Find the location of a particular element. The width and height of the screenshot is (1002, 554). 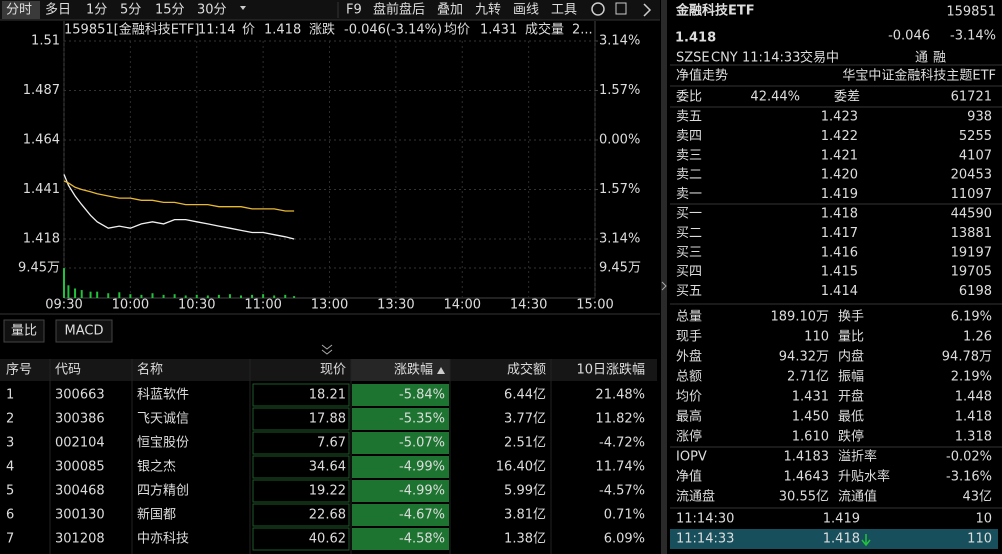

tab: 30分 is located at coordinates (212, 10).